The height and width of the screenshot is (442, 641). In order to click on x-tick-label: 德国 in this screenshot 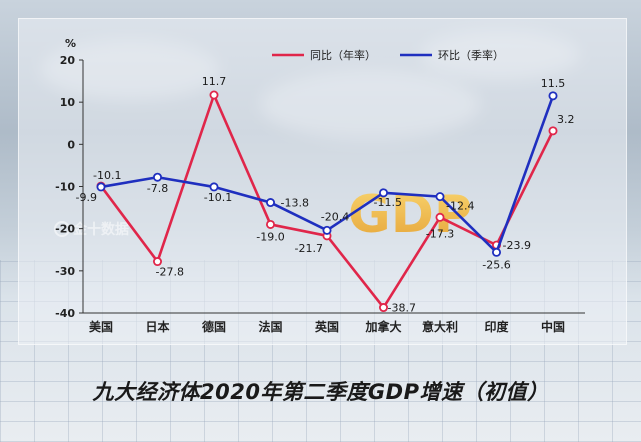, I will do `click(214, 326)`.